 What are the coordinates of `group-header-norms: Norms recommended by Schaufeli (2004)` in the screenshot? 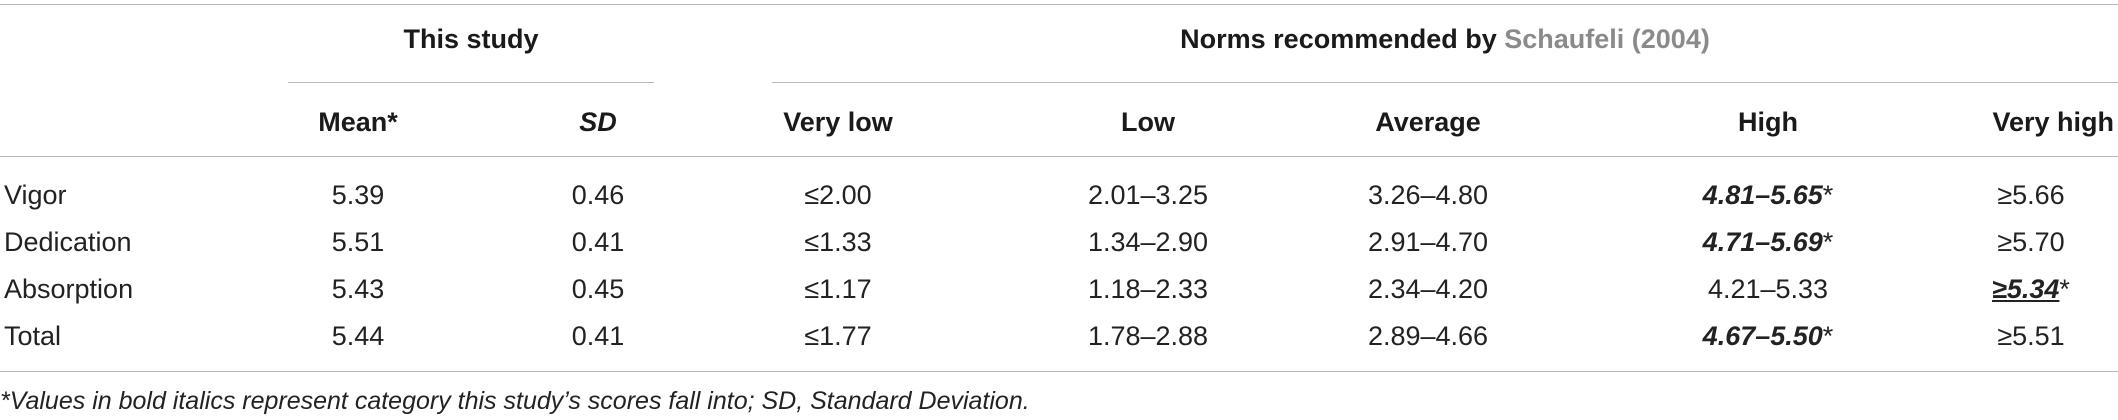 It's located at (1445, 39).